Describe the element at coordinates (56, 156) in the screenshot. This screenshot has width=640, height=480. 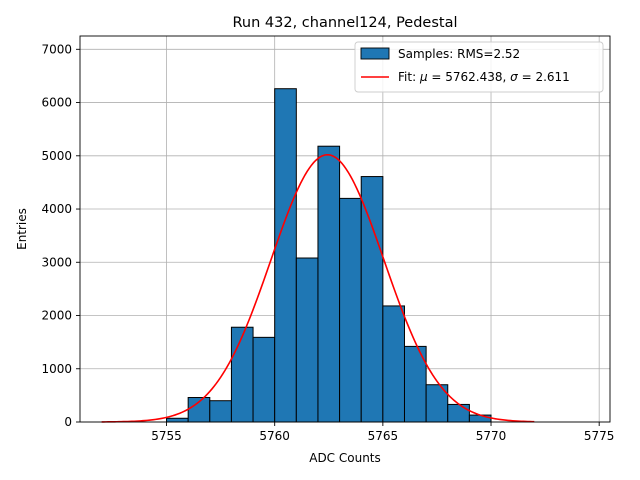
I see `y-tick-label: 5000` at that location.